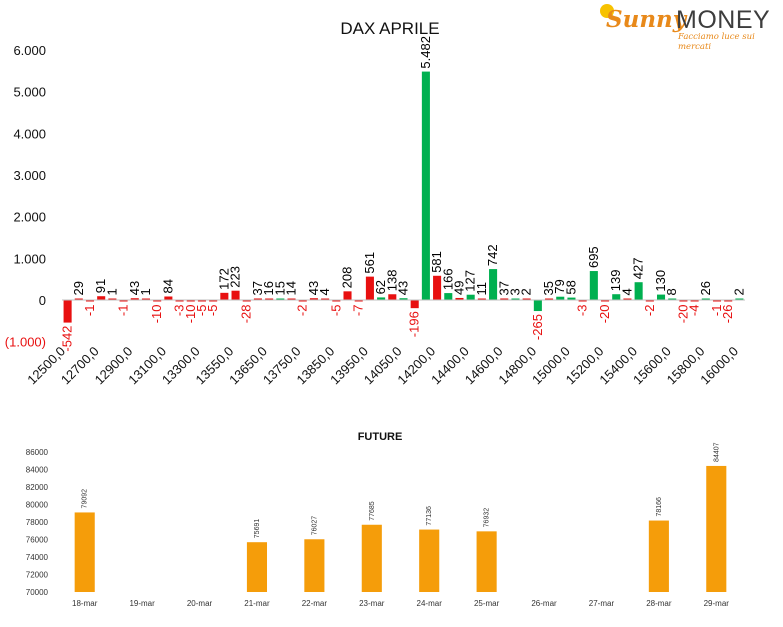 The height and width of the screenshot is (627, 783). Describe the element at coordinates (389, 28) in the screenshot. I see `chart-title: DAX APRILE` at that location.